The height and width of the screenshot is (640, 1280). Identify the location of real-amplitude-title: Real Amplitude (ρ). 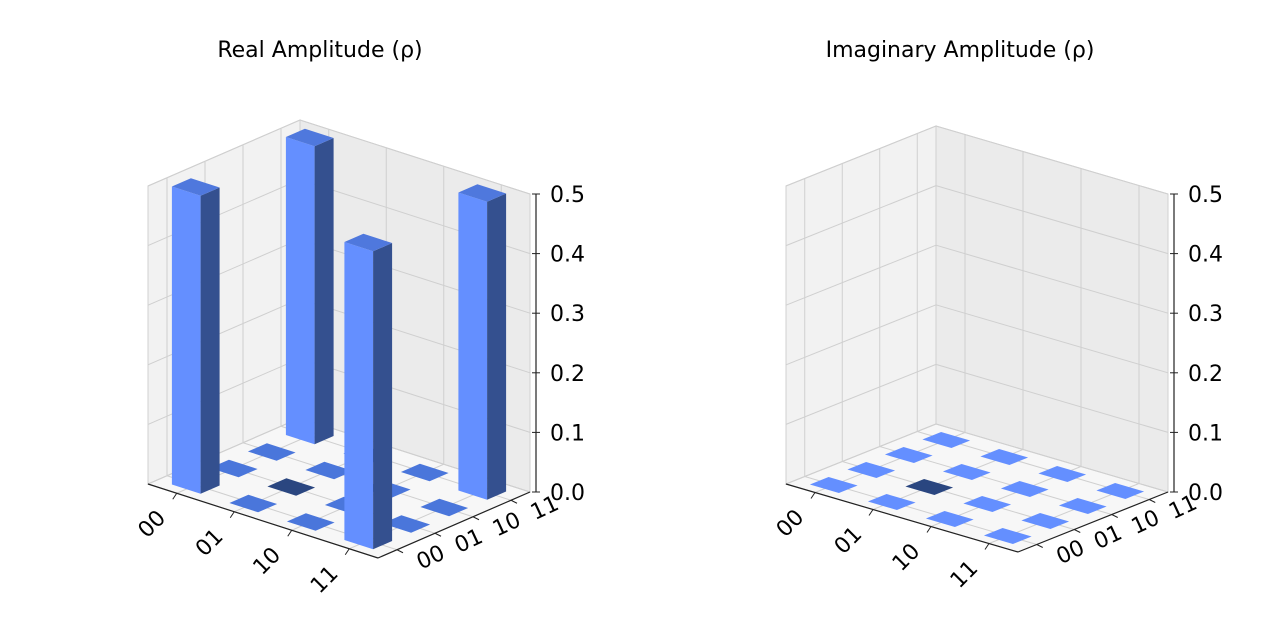
(319, 50).